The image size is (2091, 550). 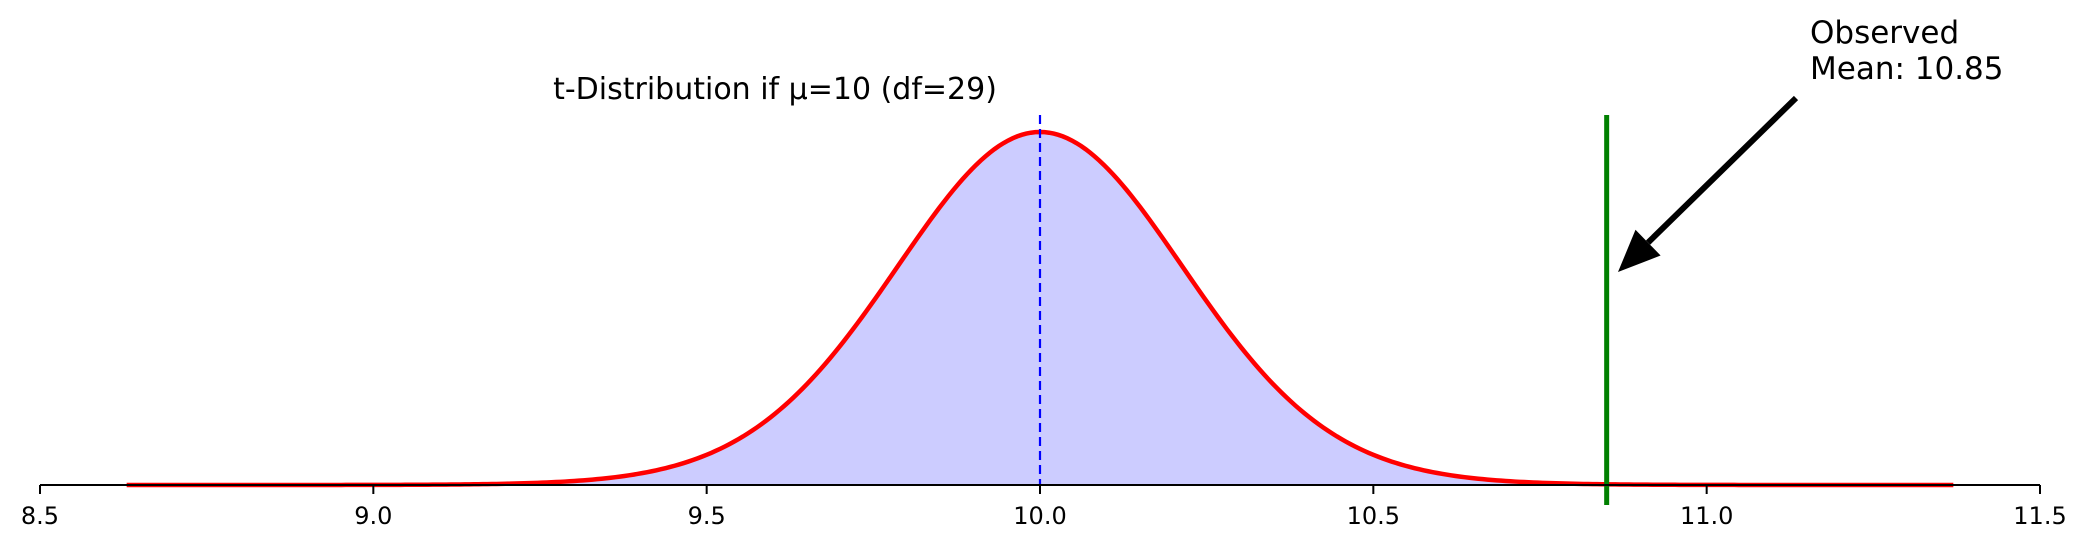 What do you see at coordinates (1639, 250) in the screenshot?
I see `annotation-arrow-head` at bounding box center [1639, 250].